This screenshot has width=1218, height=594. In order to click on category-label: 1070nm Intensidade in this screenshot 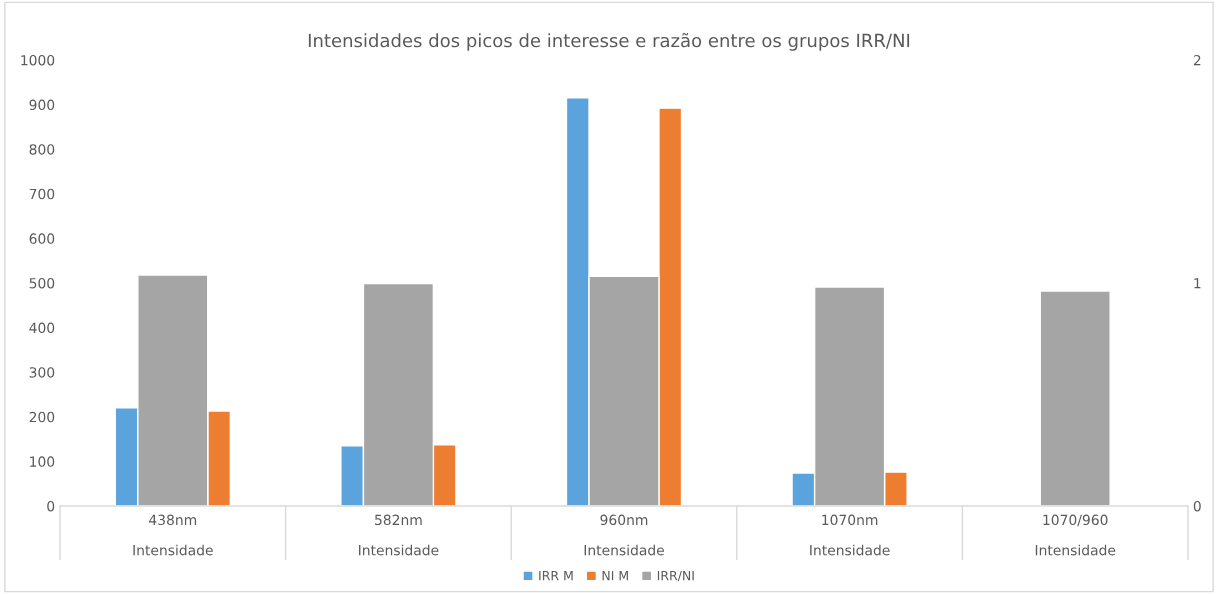, I will do `click(850, 535)`.